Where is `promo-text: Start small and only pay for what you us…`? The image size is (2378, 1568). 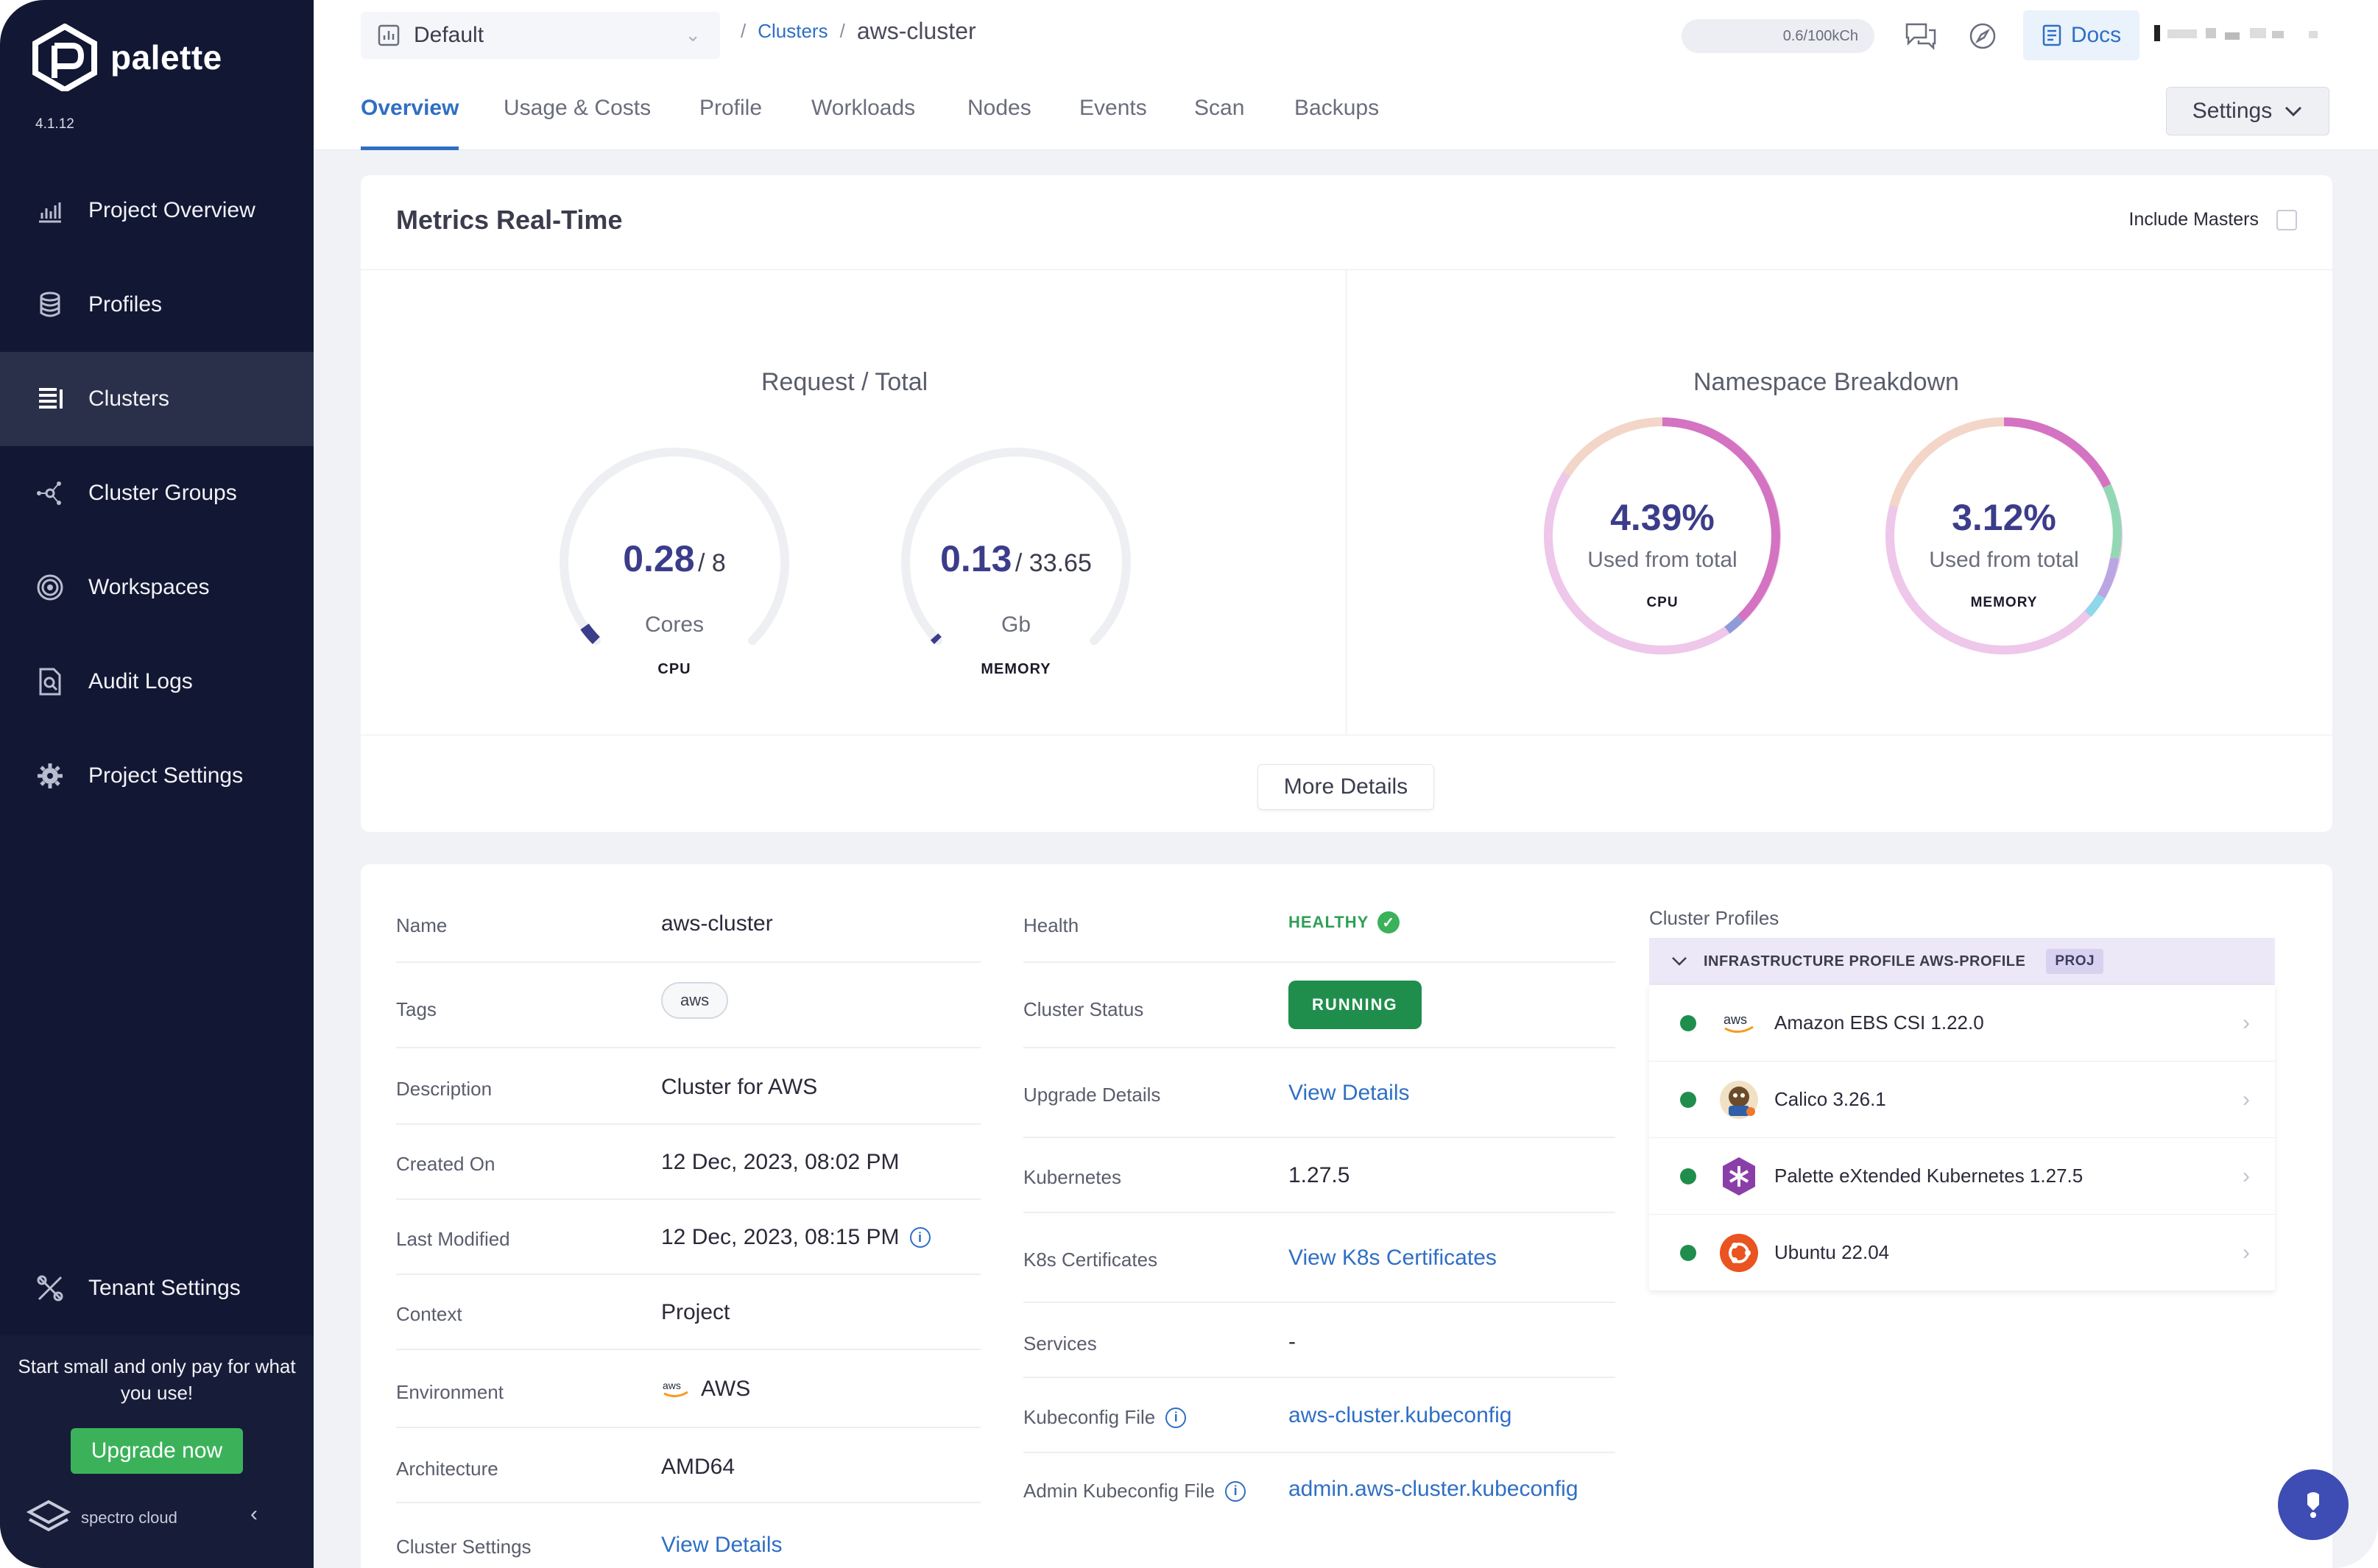
promo-text: Start small and only pay for what you us… is located at coordinates (157, 1379).